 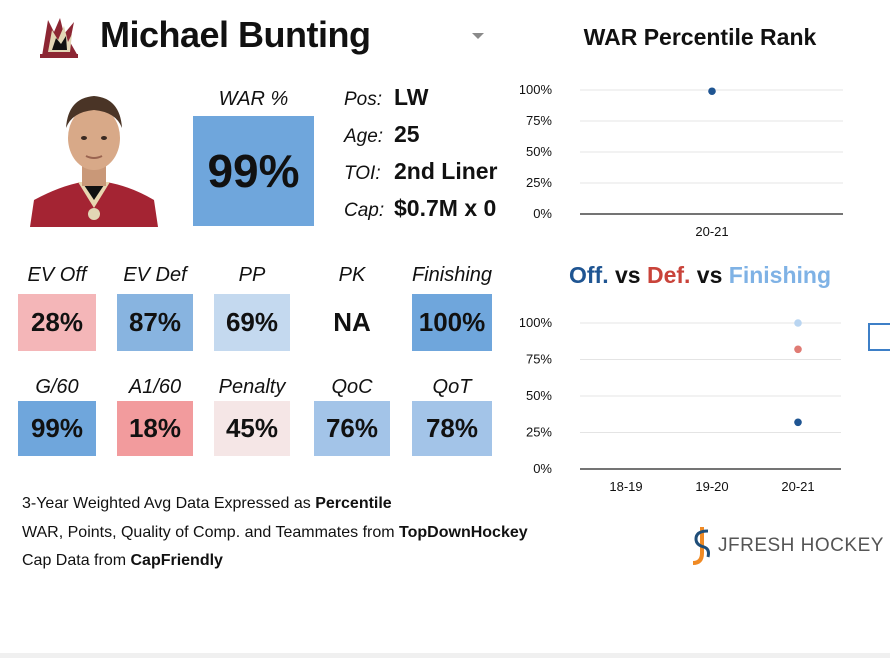 What do you see at coordinates (176, 560) in the screenshot?
I see `footnote-bold: CapFriendly` at bounding box center [176, 560].